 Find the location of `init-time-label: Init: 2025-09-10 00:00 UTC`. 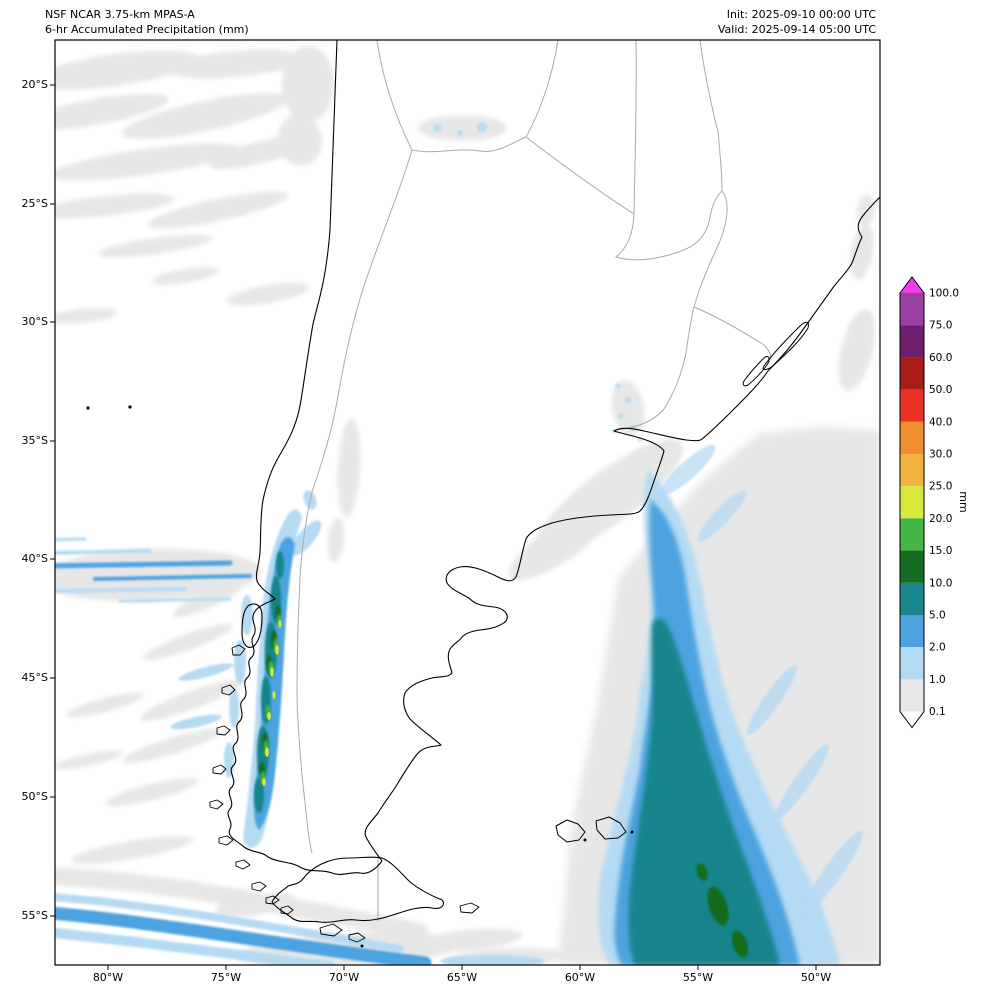

init-time-label: Init: 2025-09-10 00:00 UTC is located at coordinates (801, 14).